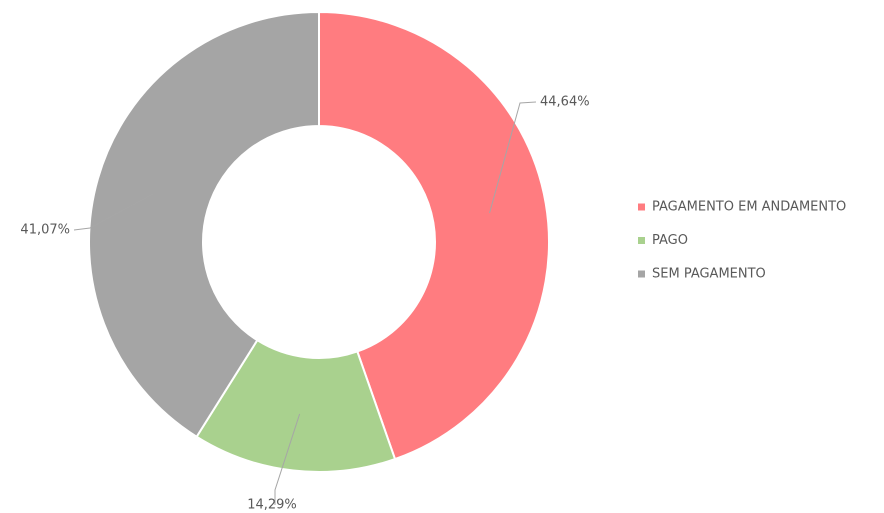  I want to click on legend-label: SEM PAGAMENTO, so click(709, 274).